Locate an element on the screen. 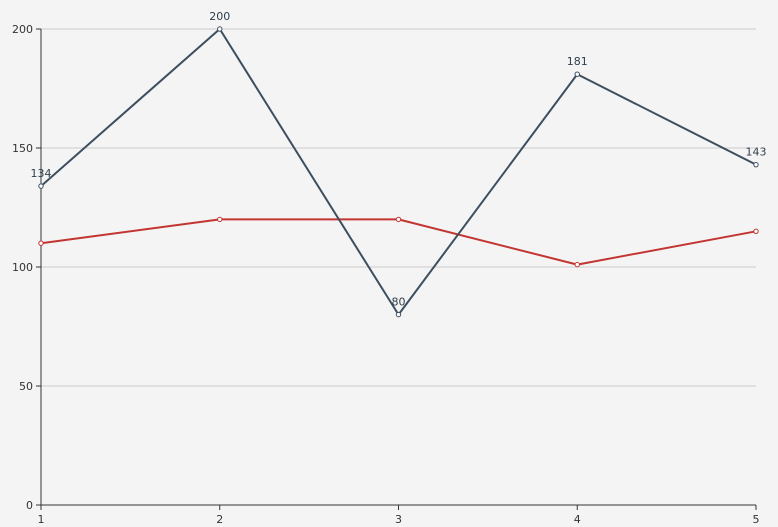 The image size is (778, 527). y-tick-label: 100 is located at coordinates (22, 267).